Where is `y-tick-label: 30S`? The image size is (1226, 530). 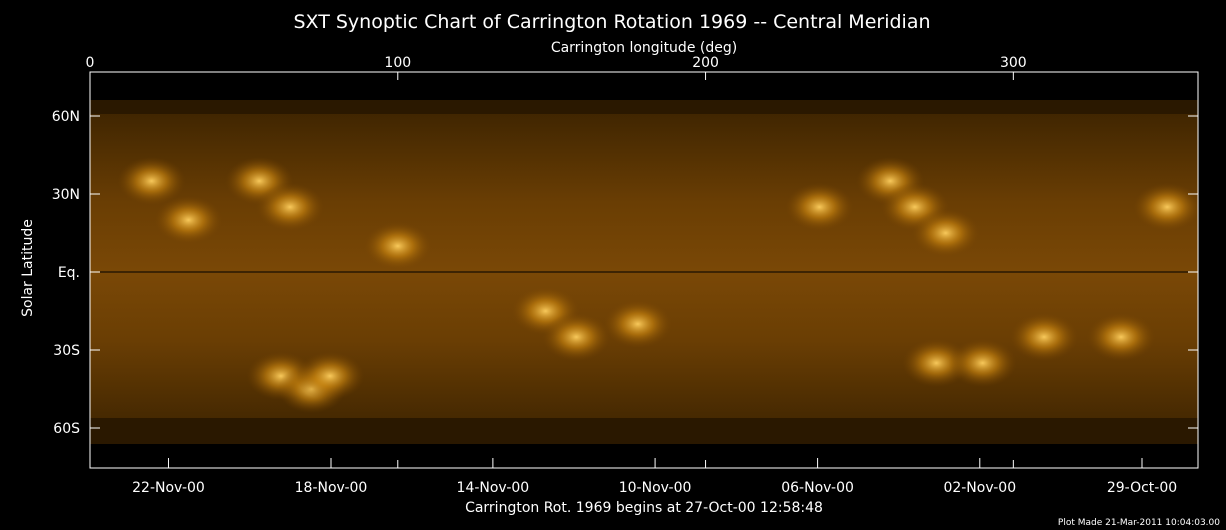 y-tick-label: 30S is located at coordinates (66, 351).